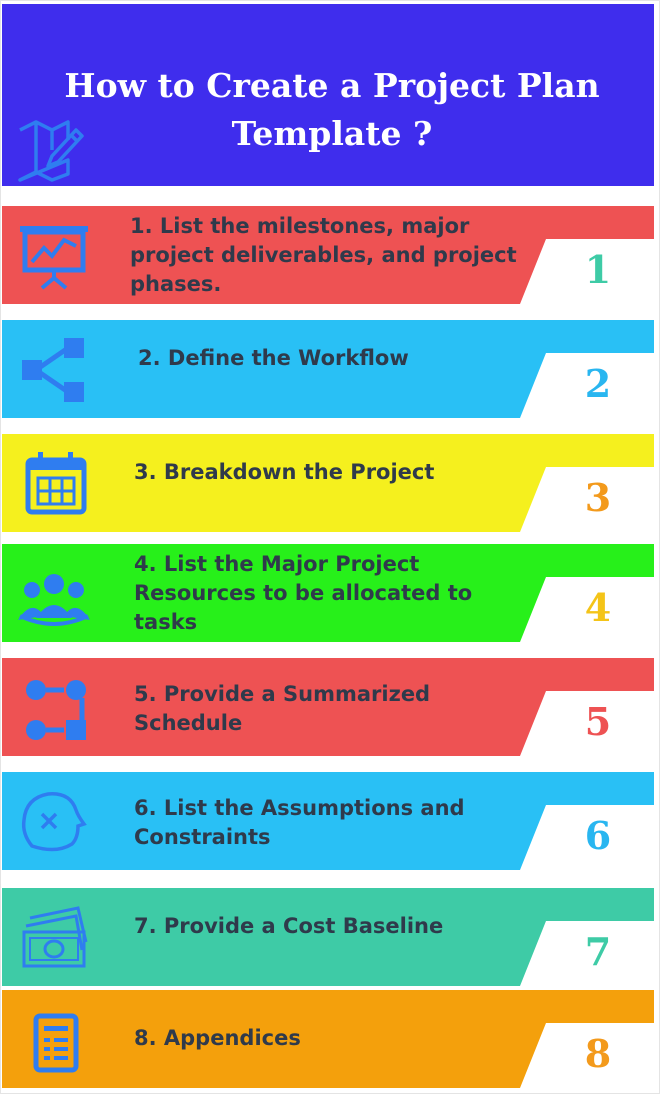  I want to click on page-title: How to Create a Project Plan Template ?, so click(332, 109).